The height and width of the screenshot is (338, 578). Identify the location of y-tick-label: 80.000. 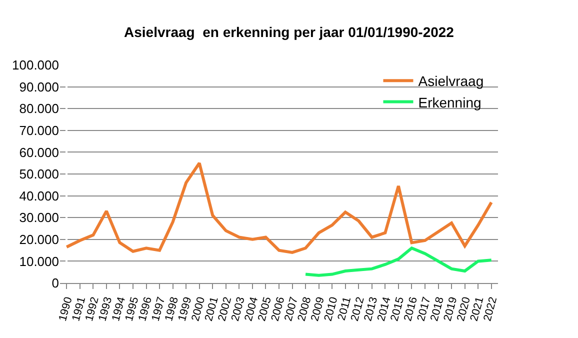
(39, 108).